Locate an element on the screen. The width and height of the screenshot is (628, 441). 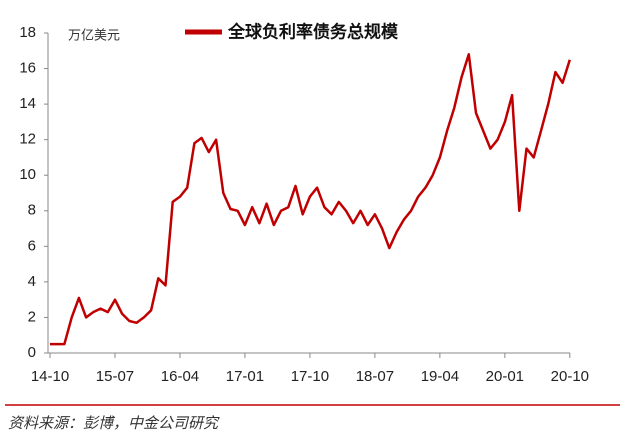
x-tick-label: 14-10 is located at coordinates (50, 376).